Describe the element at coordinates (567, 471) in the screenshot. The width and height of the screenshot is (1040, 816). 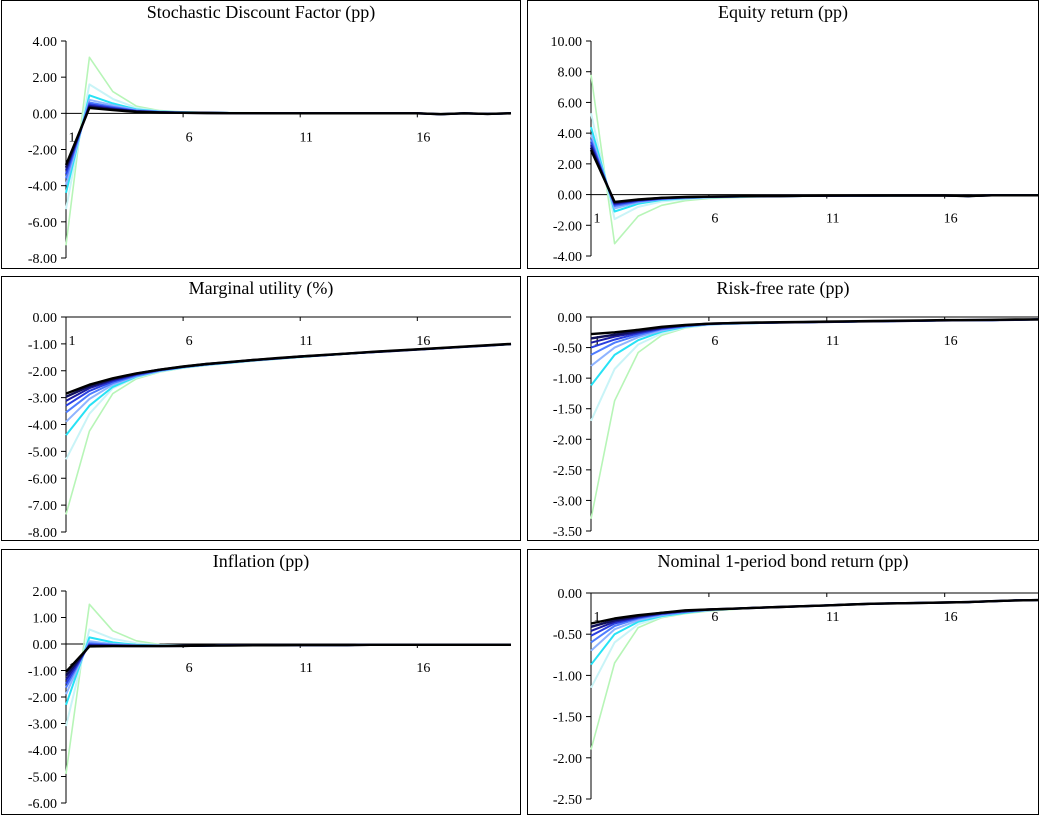
I see `y-tick-label: -2.50` at that location.